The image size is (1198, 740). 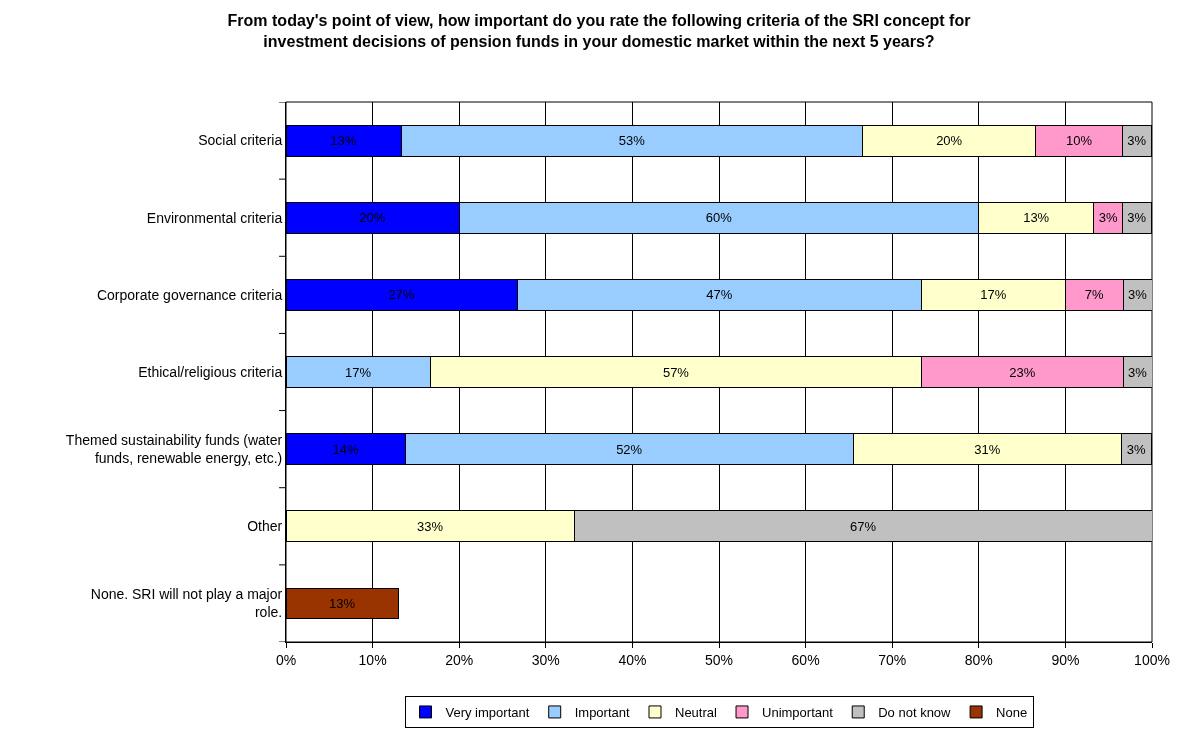 I want to click on legend-label: Important, so click(x=602, y=713).